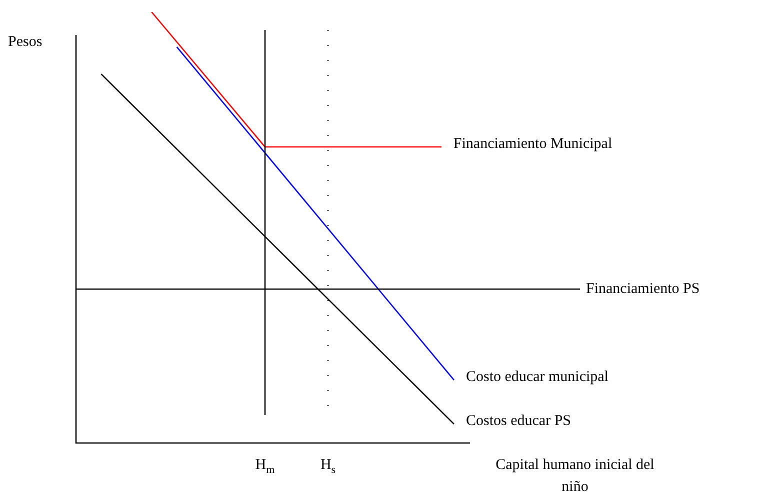  I want to click on ref-line-label: Financiamiento PS, so click(643, 289).